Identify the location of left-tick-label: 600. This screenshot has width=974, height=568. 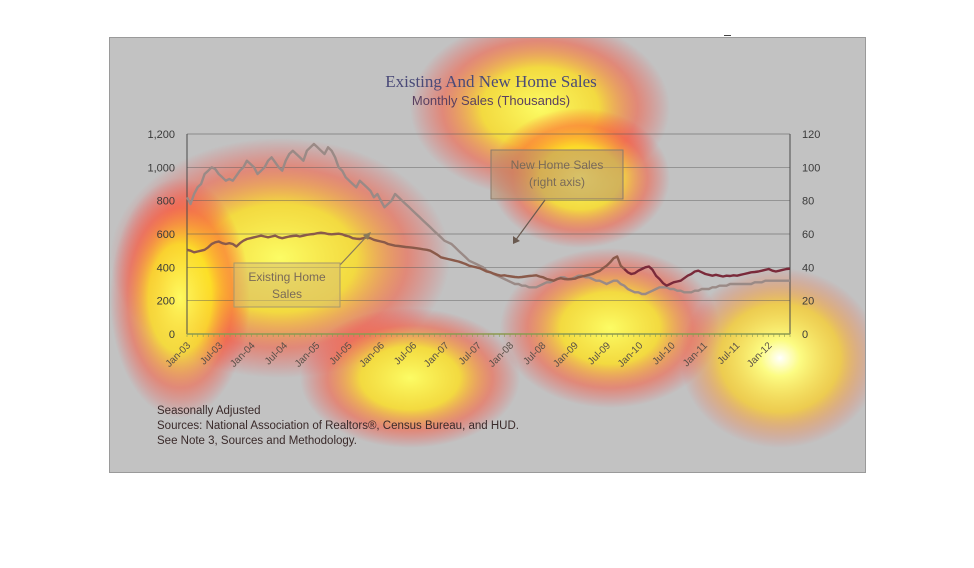
(166, 235).